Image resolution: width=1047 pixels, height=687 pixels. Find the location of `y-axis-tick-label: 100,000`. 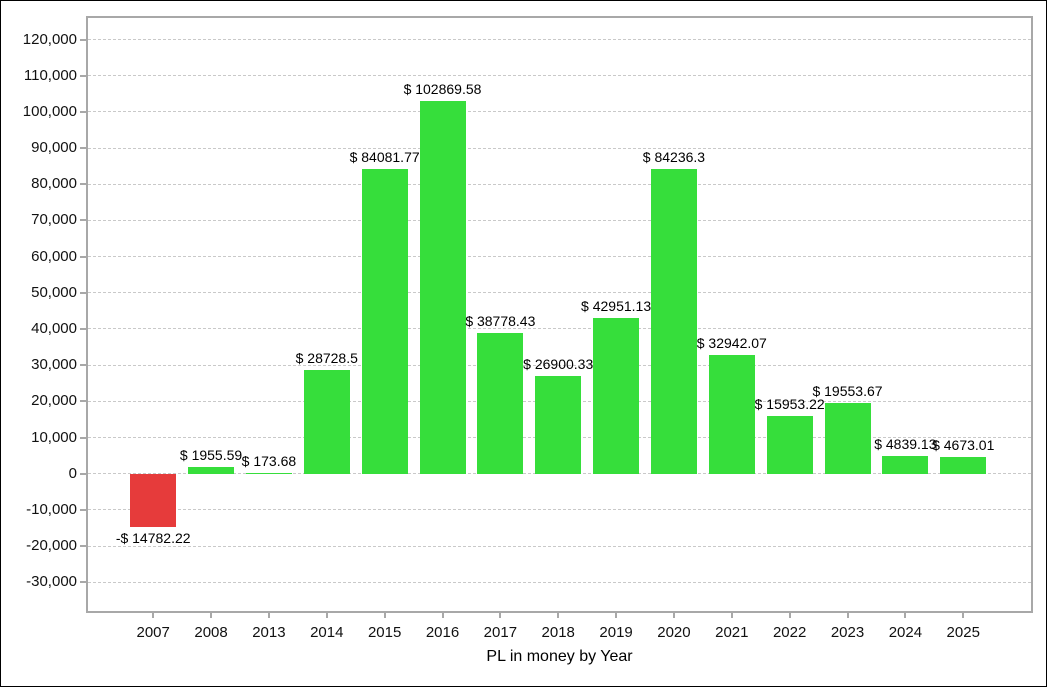

y-axis-tick-label: 100,000 is located at coordinates (49, 111).